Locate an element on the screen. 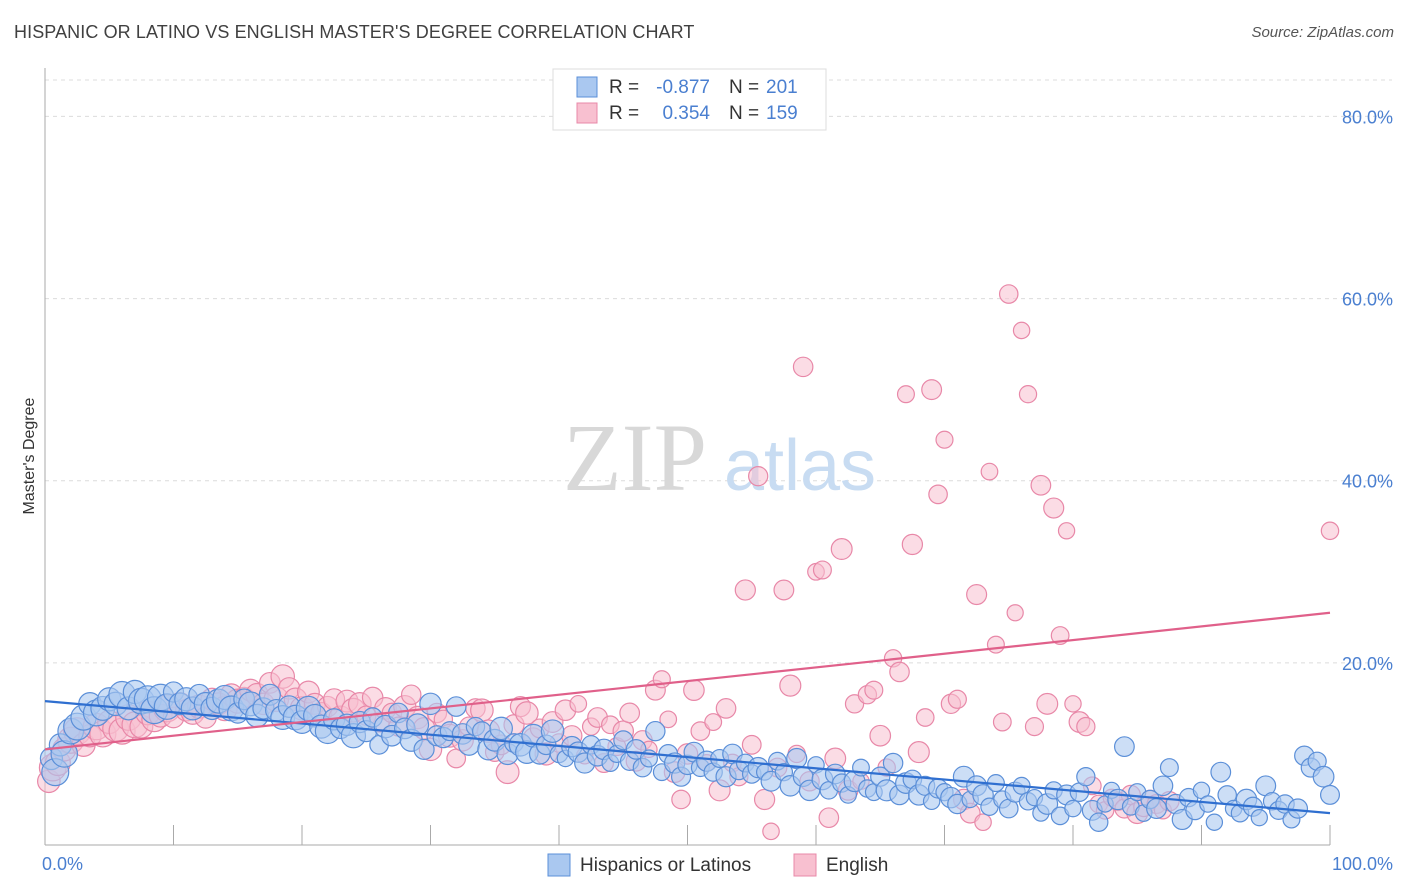  hispanic-trend-line is located at coordinates (687, 757).